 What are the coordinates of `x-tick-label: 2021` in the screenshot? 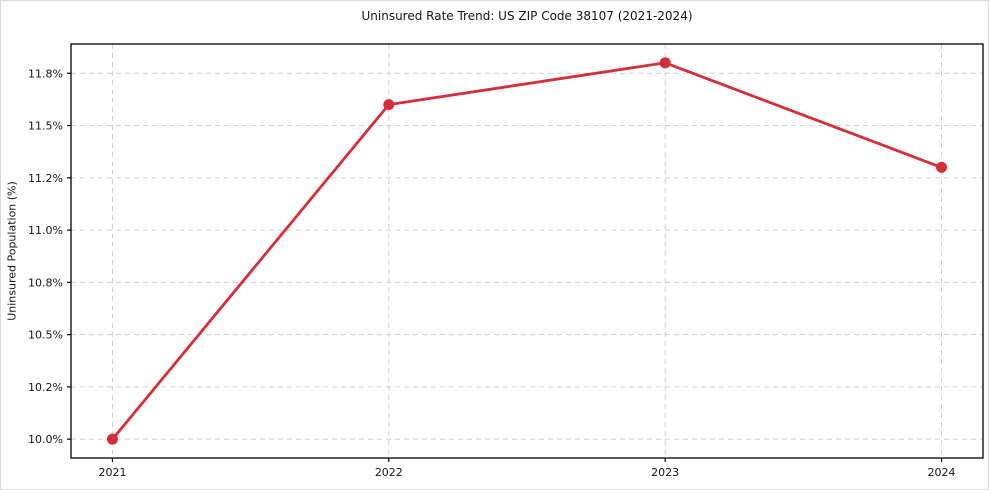 It's located at (112, 472).